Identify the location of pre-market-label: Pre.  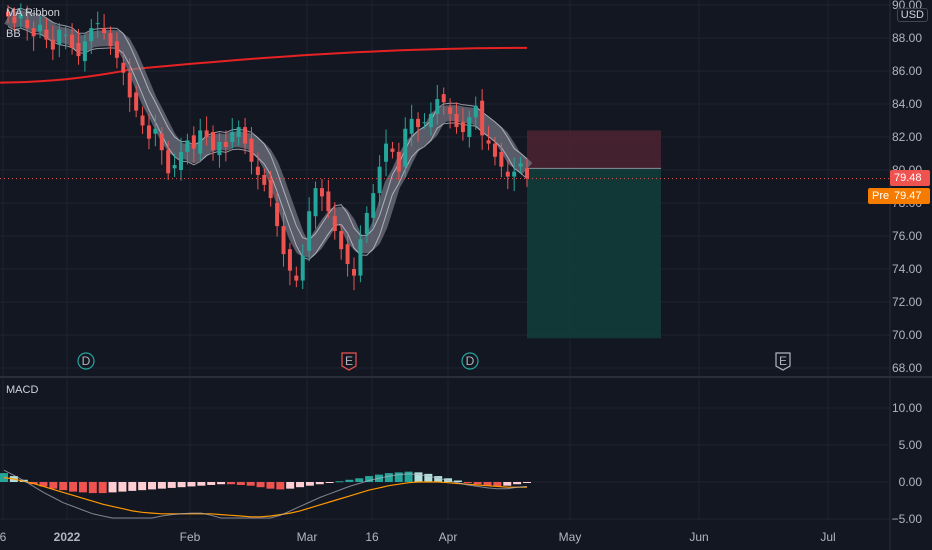
(882, 196).